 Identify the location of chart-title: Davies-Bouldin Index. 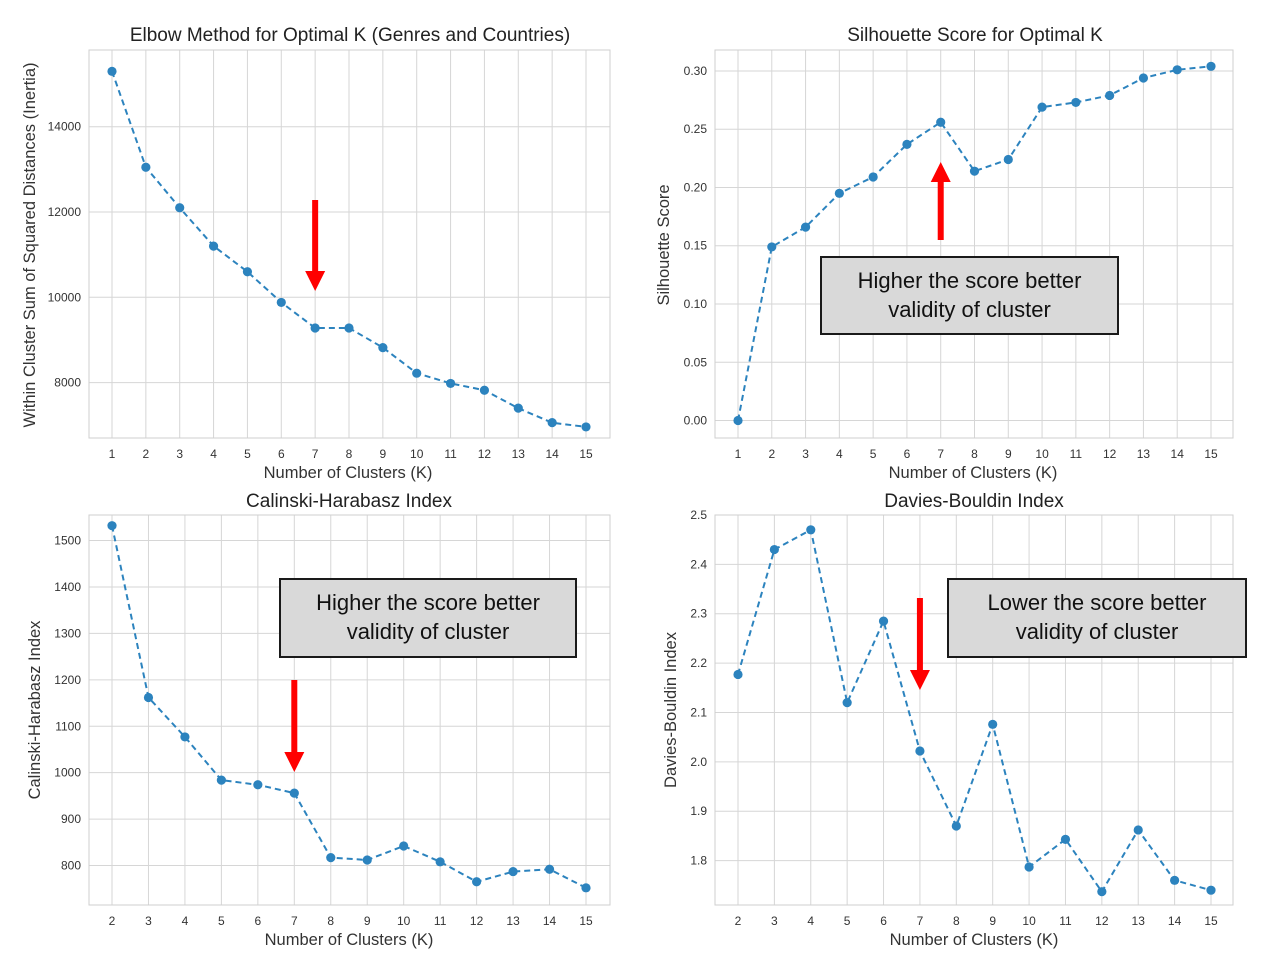
(974, 501).